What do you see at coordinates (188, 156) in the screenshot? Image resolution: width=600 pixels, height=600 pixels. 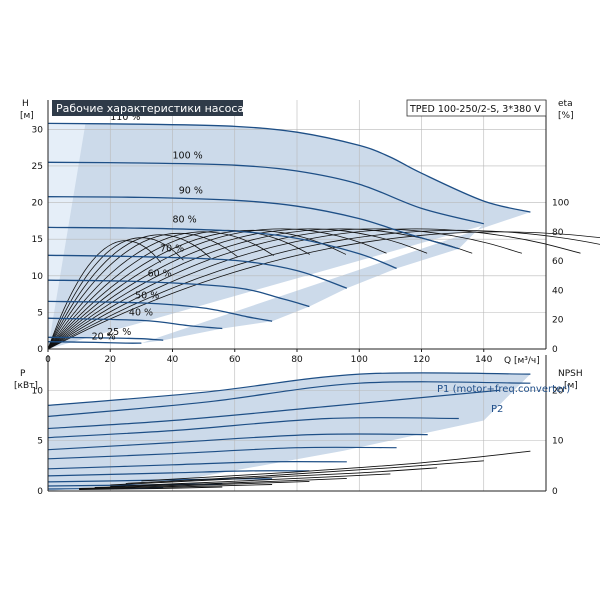 I see `speed-label: 100 %` at bounding box center [188, 156].